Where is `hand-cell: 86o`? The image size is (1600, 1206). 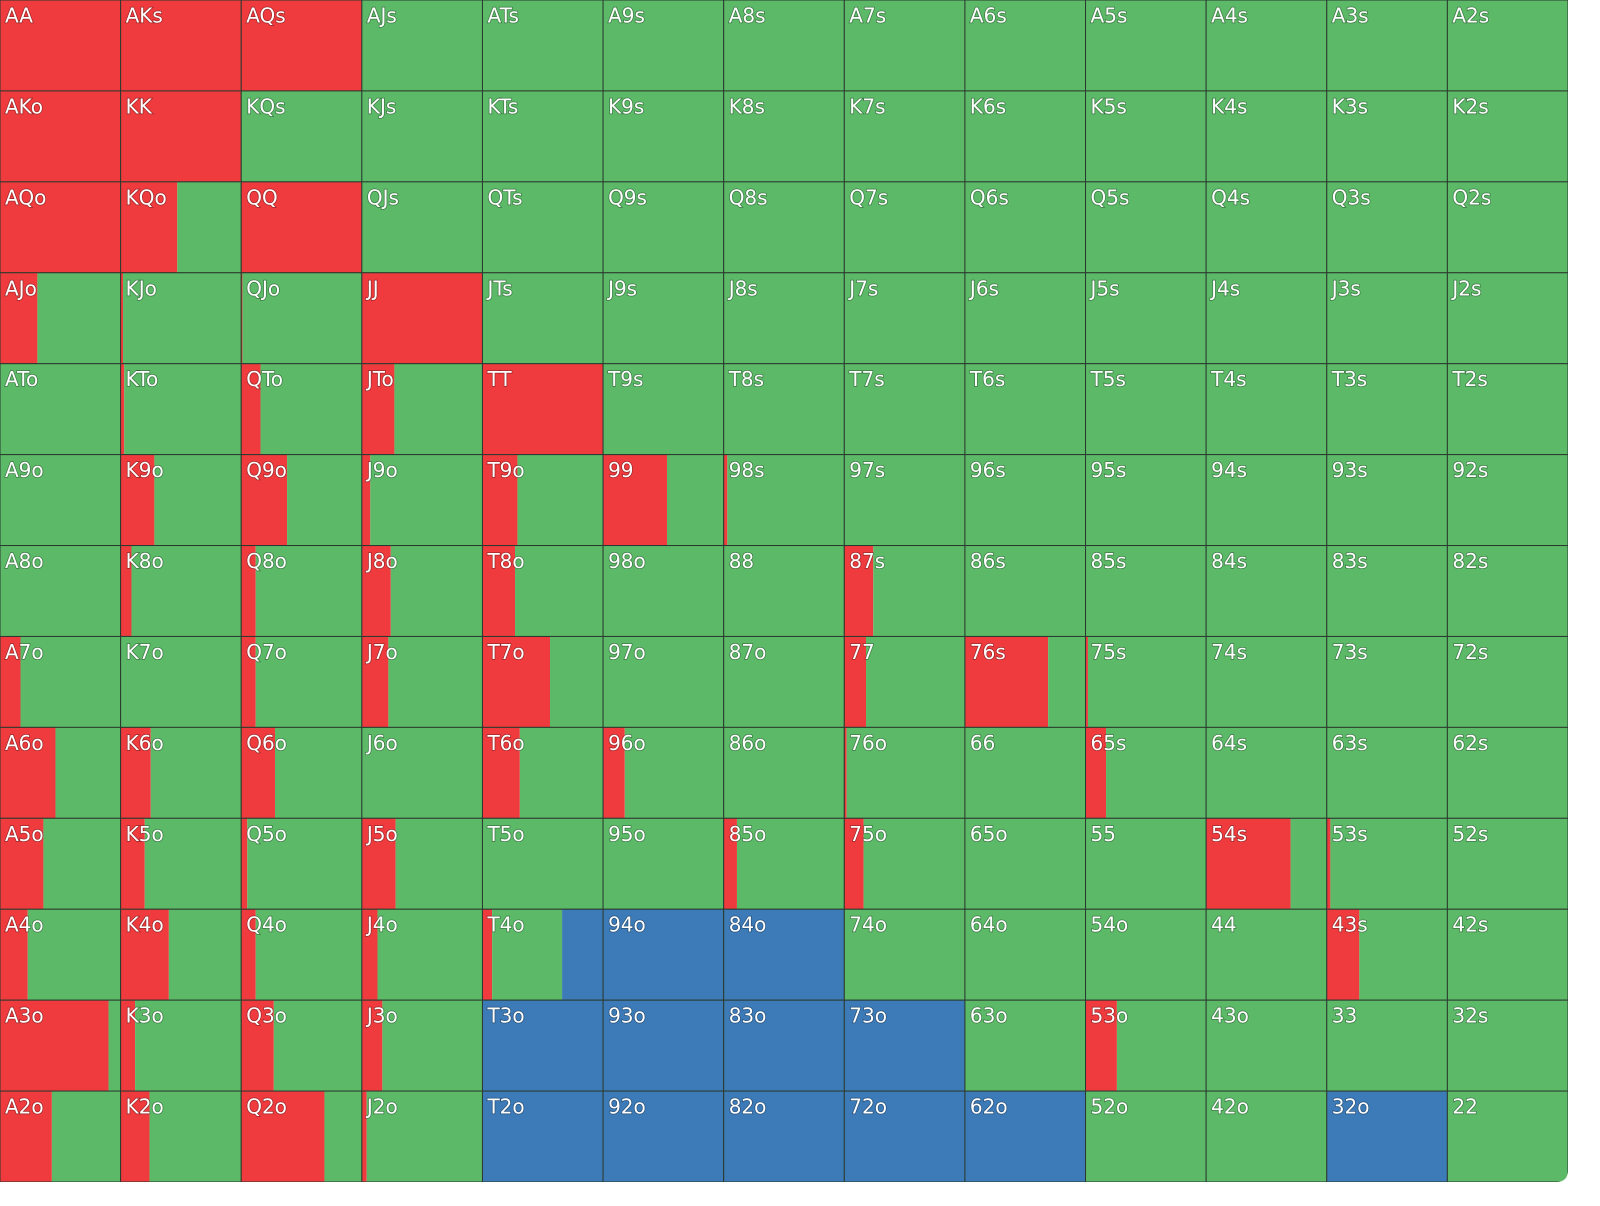 hand-cell: 86o is located at coordinates (784, 772).